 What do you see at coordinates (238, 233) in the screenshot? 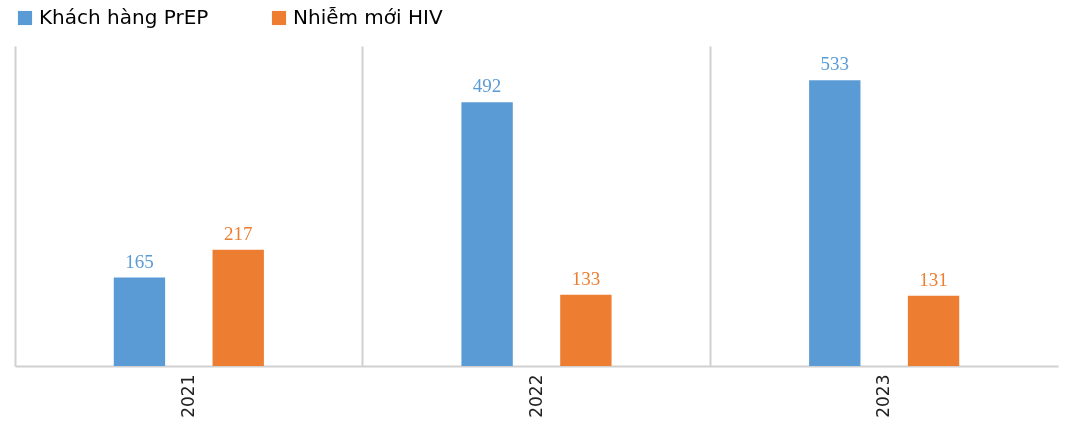
I see `data-label: 217` at bounding box center [238, 233].